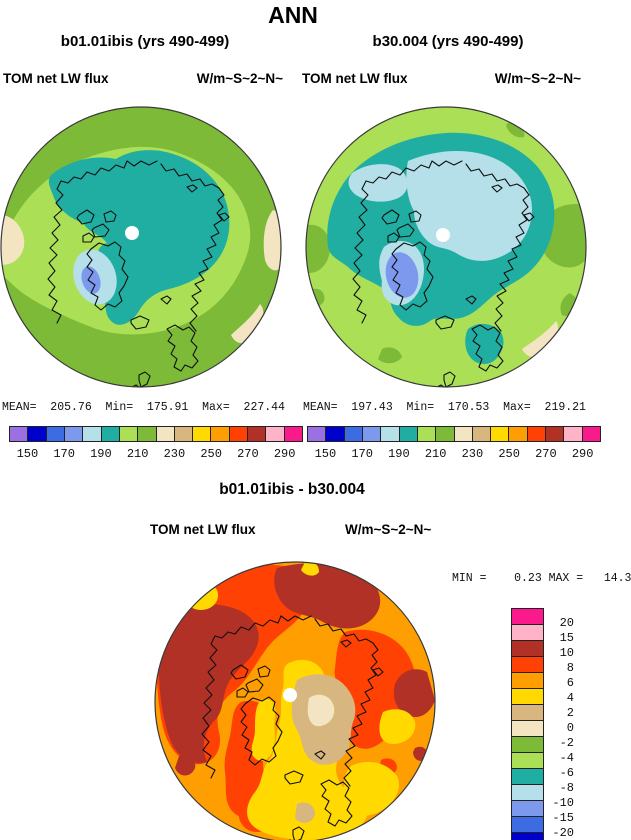 This screenshot has height=840, width=631. Describe the element at coordinates (156, 454) in the screenshot. I see `colorbar-left-ticks: 150 170 190 210 230 250 270 290` at that location.